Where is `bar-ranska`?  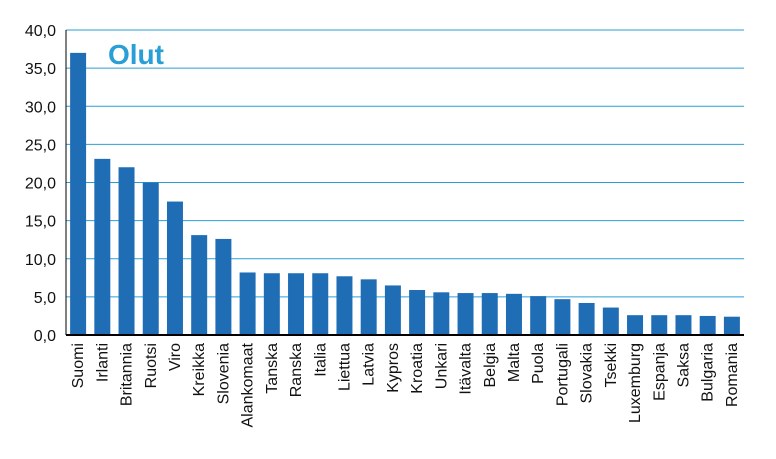
bar-ranska is located at coordinates (296, 304).